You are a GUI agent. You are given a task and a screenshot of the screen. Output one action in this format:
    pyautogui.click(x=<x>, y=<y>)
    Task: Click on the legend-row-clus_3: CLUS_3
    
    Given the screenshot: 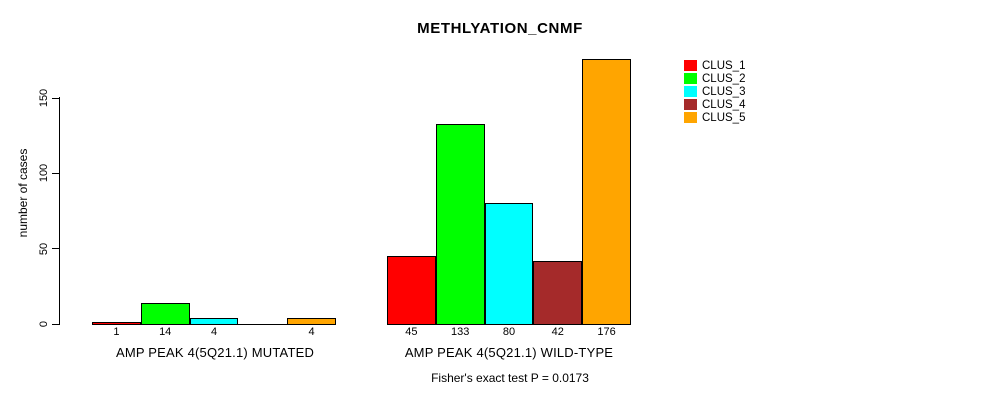 What is the action you would take?
    pyautogui.click(x=714, y=91)
    